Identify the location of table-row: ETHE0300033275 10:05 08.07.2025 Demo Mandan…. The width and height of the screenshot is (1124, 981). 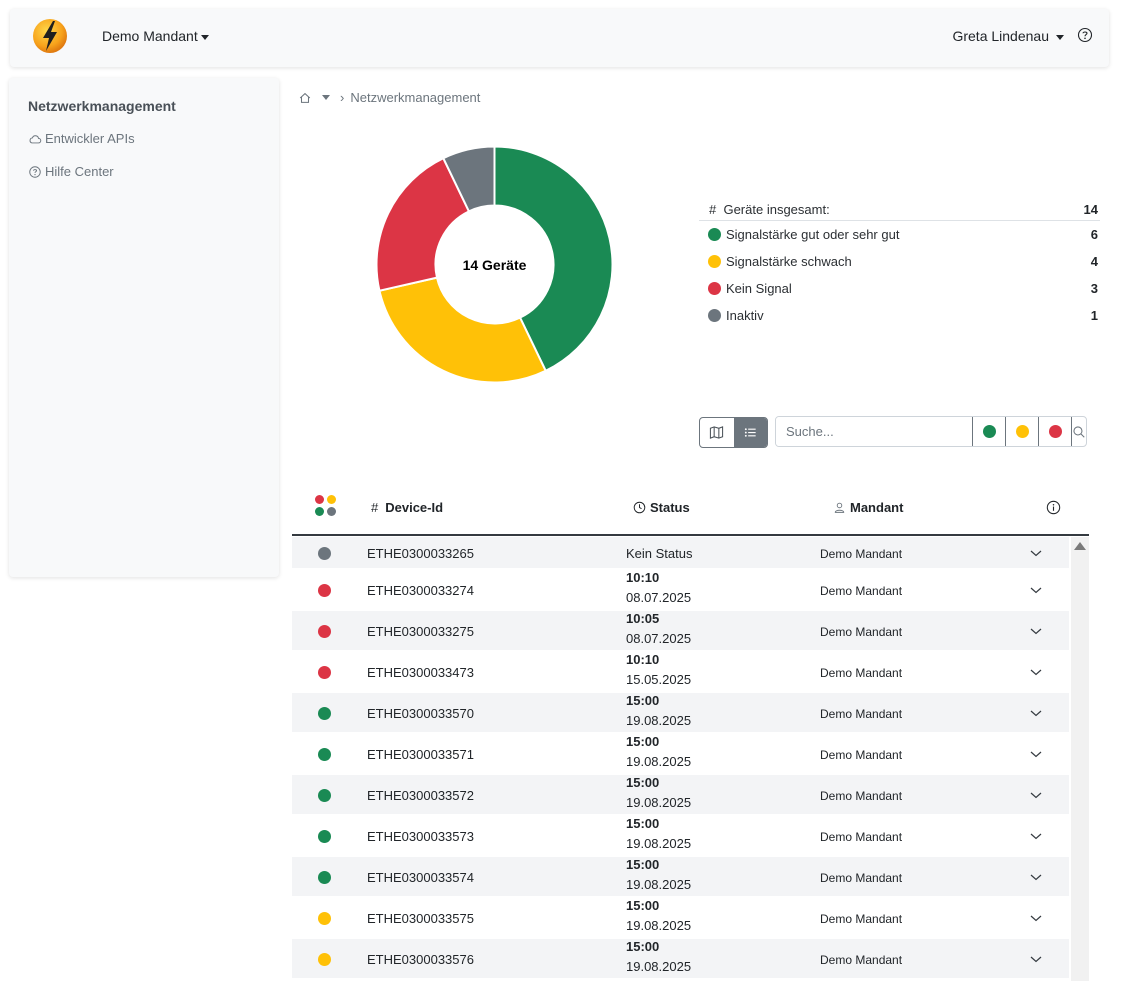
(680, 631).